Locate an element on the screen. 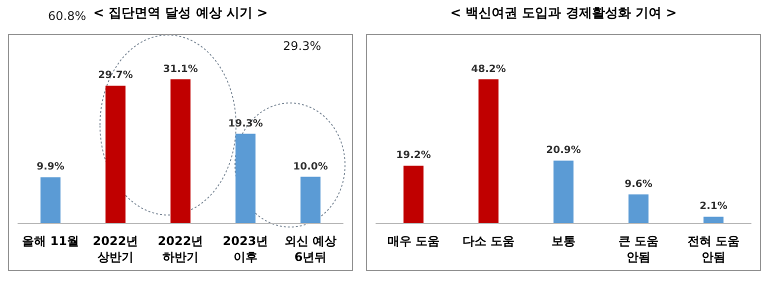  data-label: 10.0% is located at coordinates (310, 166).